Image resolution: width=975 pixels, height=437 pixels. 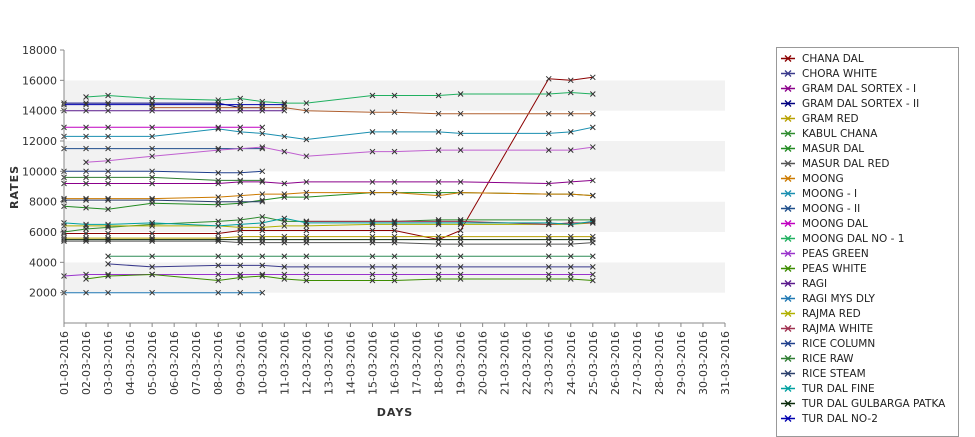 What do you see at coordinates (615, 363) in the screenshot?
I see `x-tick-label: 26-03-2016` at bounding box center [615, 363].